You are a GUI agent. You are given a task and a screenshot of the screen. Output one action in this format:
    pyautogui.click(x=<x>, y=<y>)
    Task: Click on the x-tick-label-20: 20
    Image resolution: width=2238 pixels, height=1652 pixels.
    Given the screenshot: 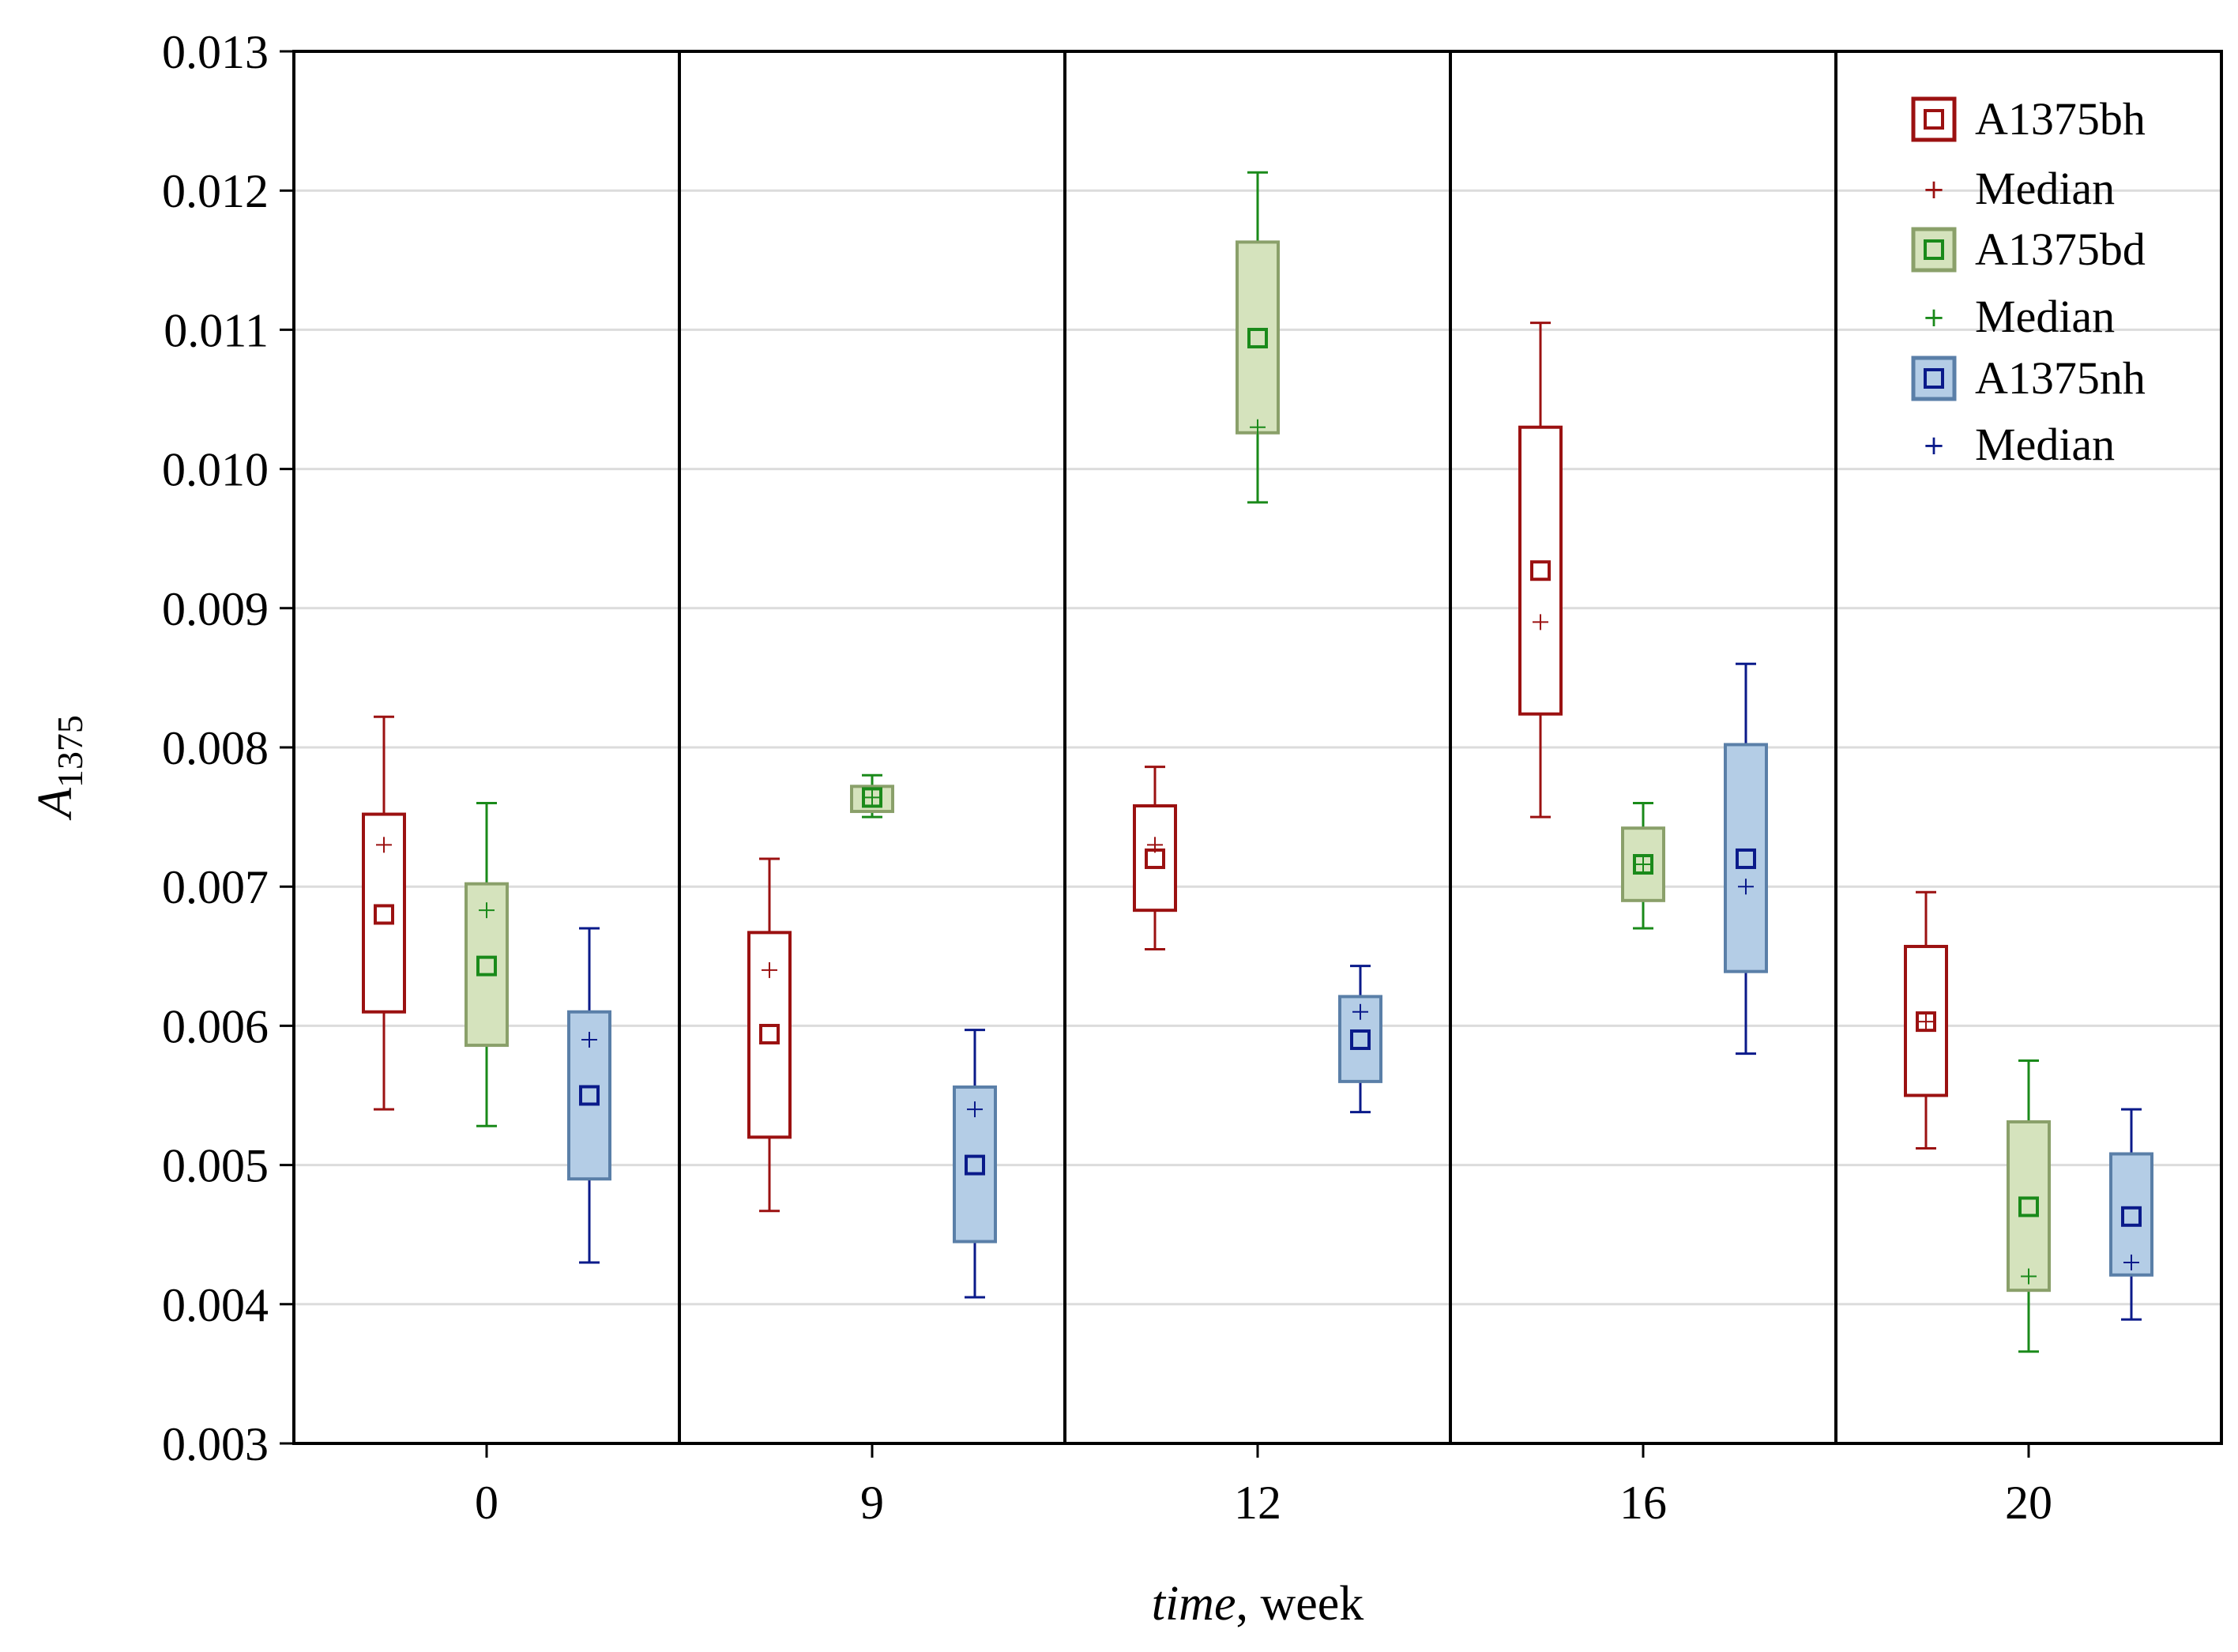 What is the action you would take?
    pyautogui.click(x=2028, y=1503)
    